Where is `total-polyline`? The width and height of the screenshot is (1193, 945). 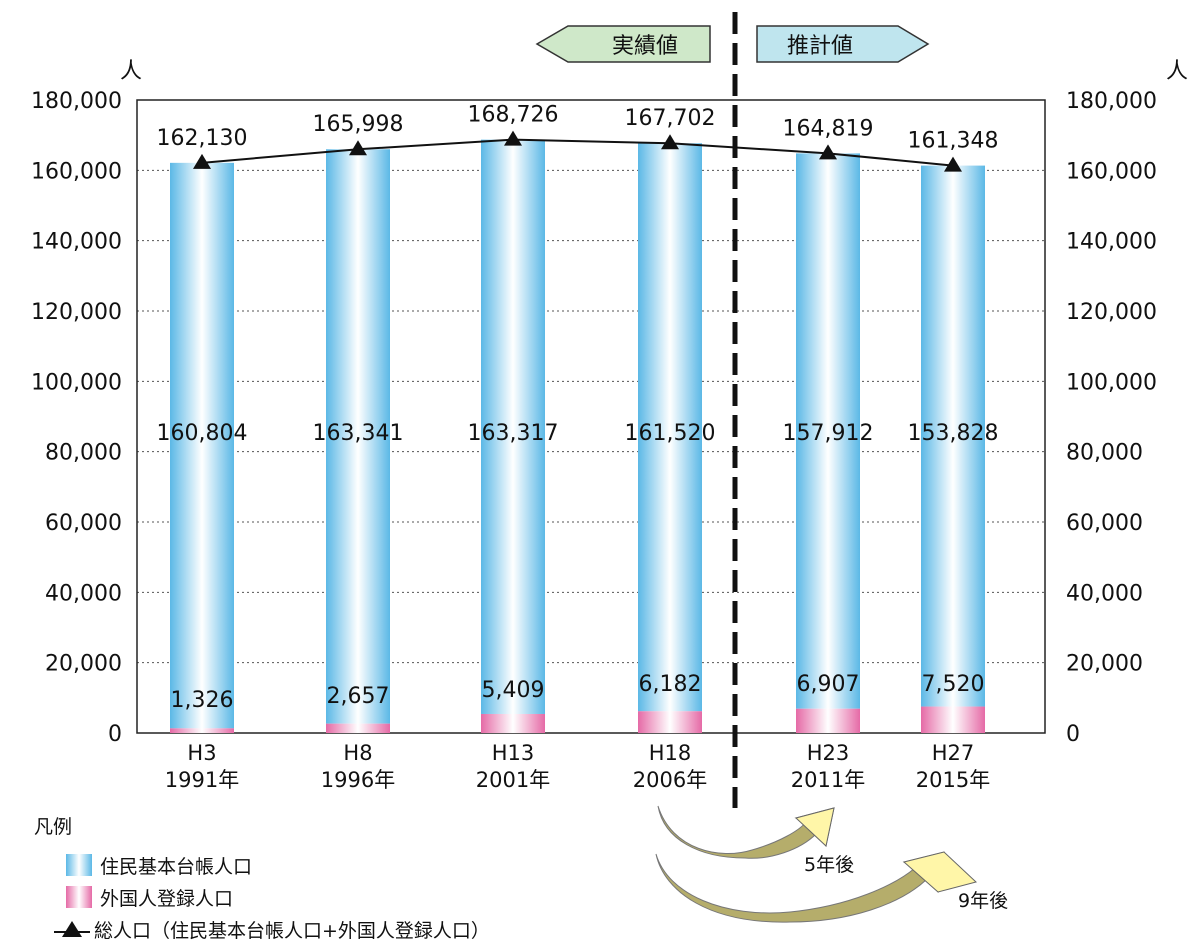
total-polyline is located at coordinates (577, 152).